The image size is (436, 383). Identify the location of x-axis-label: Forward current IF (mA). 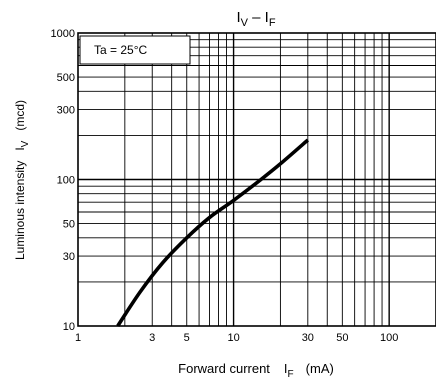
(256, 370).